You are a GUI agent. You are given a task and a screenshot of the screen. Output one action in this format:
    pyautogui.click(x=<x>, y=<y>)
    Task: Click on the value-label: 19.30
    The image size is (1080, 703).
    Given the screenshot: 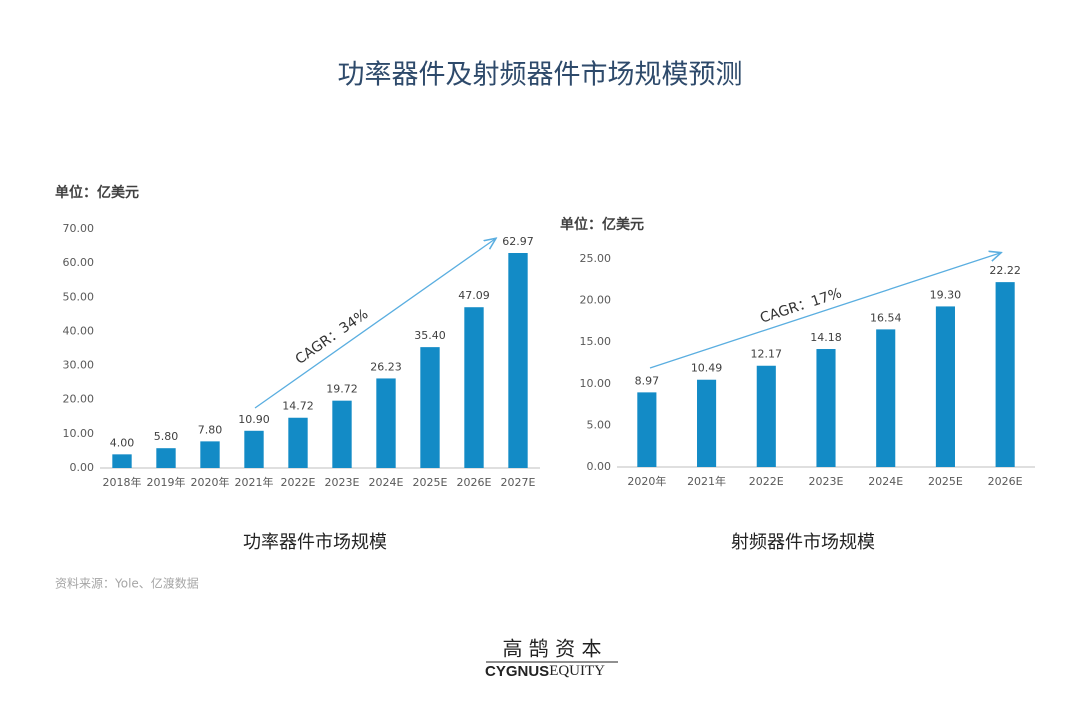 What is the action you would take?
    pyautogui.click(x=946, y=294)
    